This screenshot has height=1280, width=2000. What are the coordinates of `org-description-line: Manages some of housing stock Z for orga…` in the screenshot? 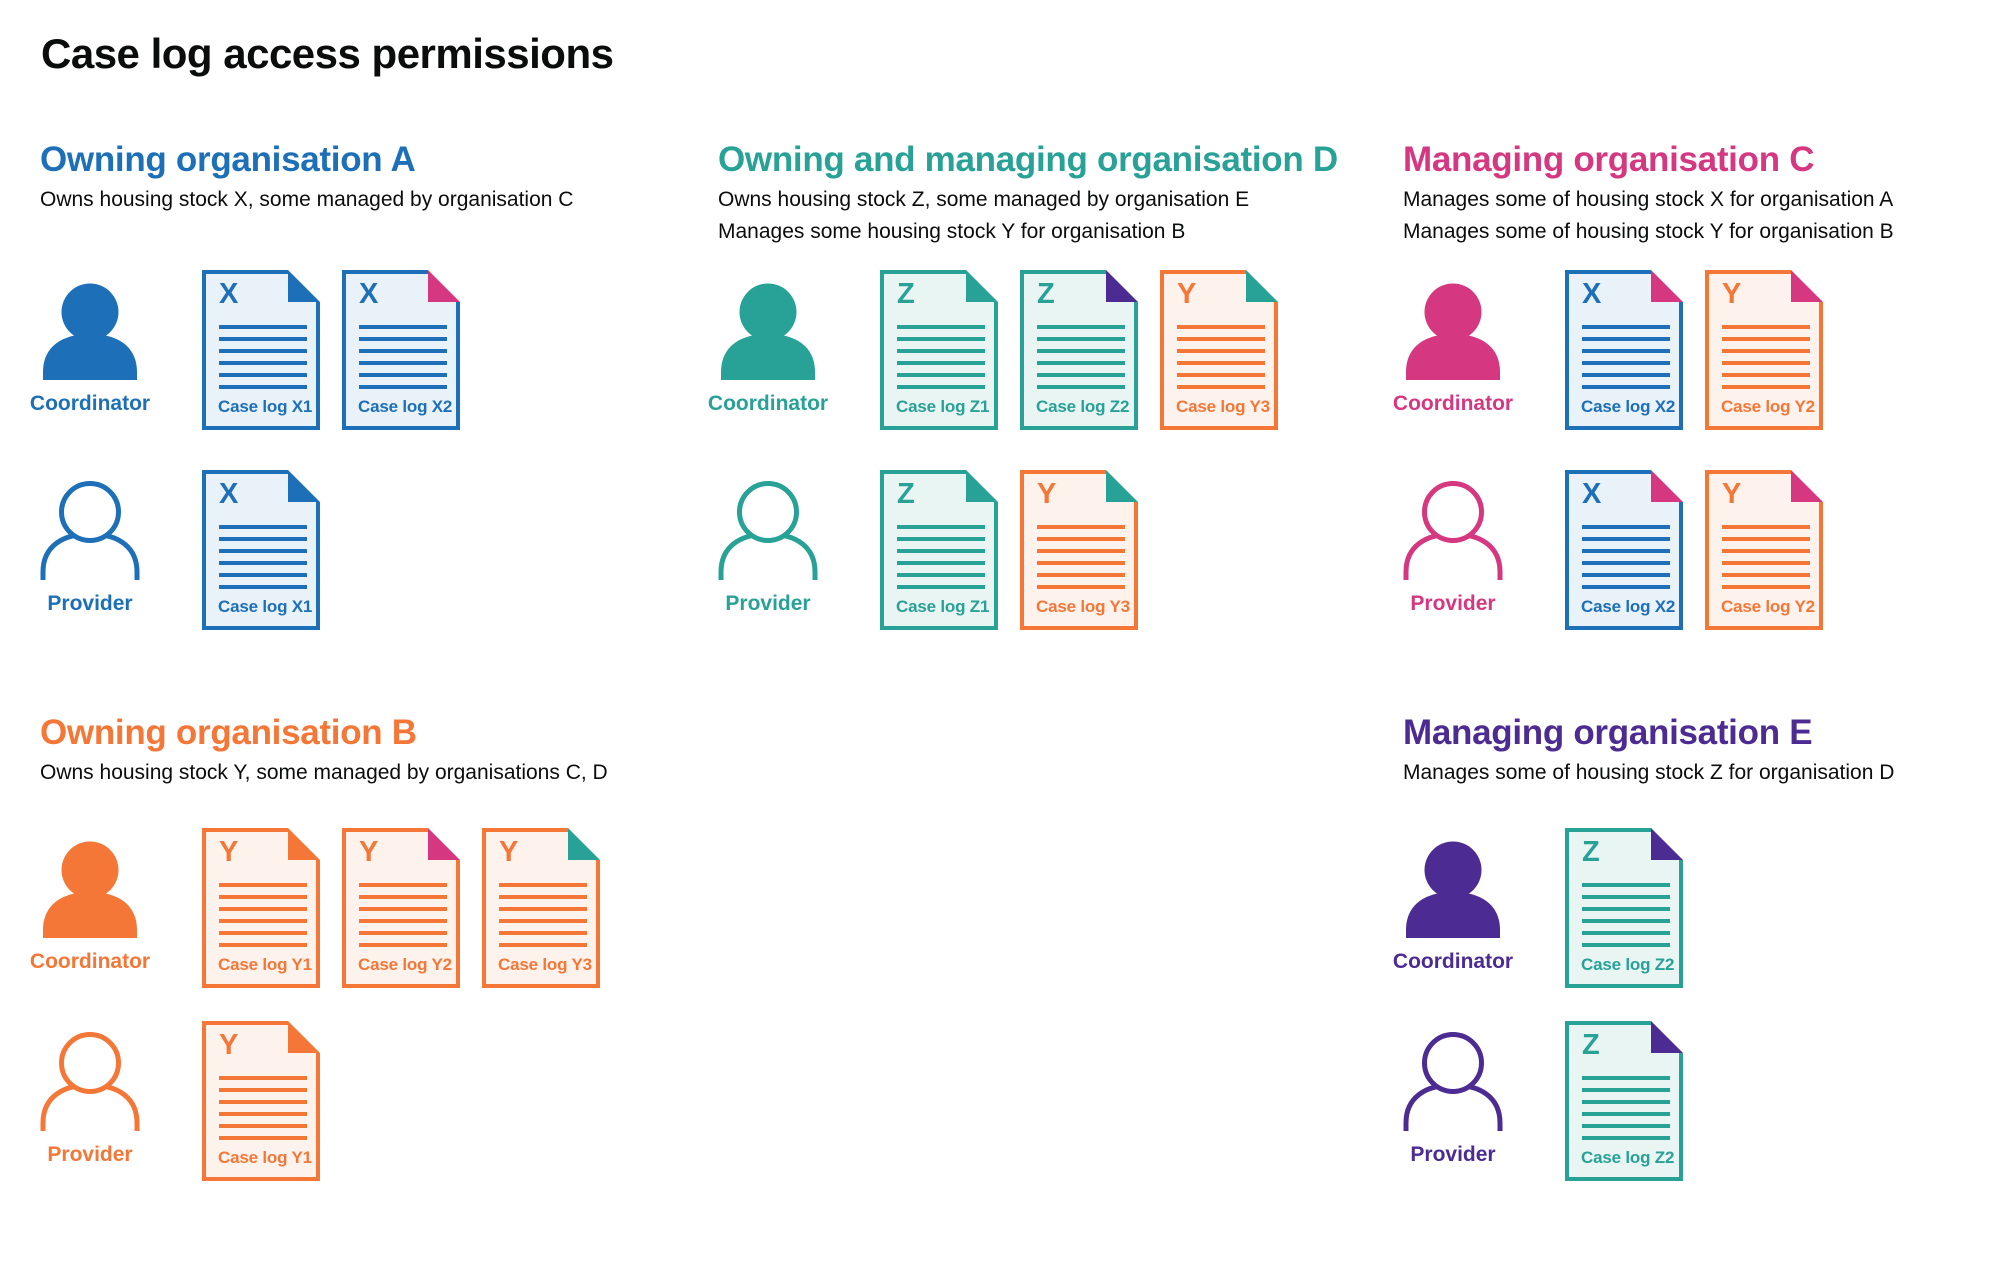 It's located at (1649, 772).